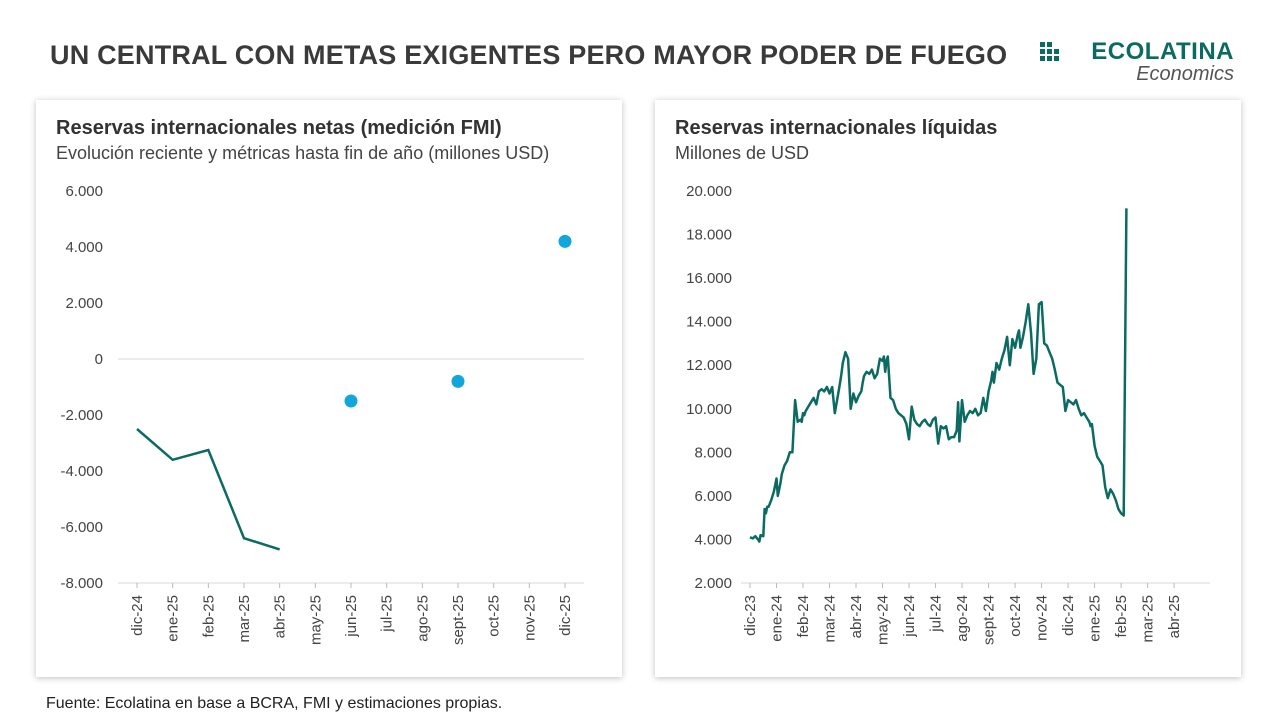  Describe the element at coordinates (750, 615) in the screenshot. I see `x-tick-label: dic-23` at that location.